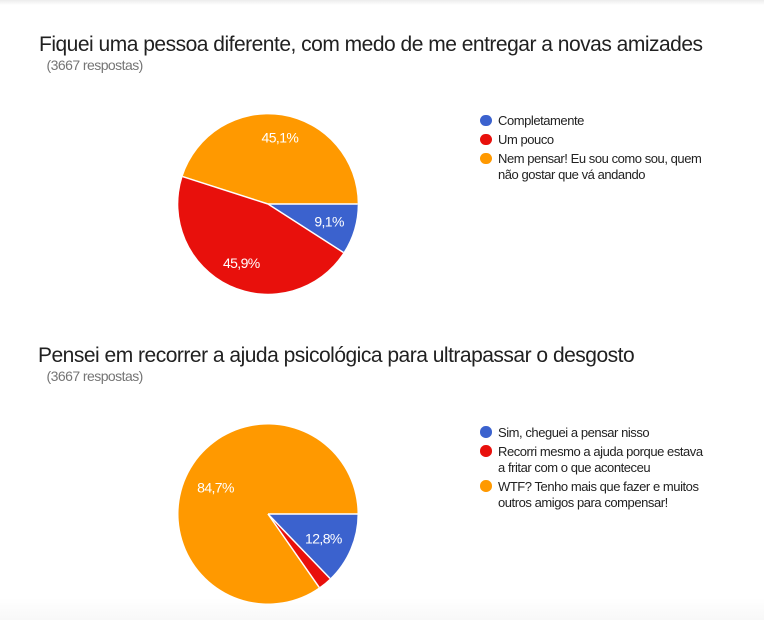 This screenshot has width=764, height=620. I want to click on svg-text: 84,7%, so click(215, 487).